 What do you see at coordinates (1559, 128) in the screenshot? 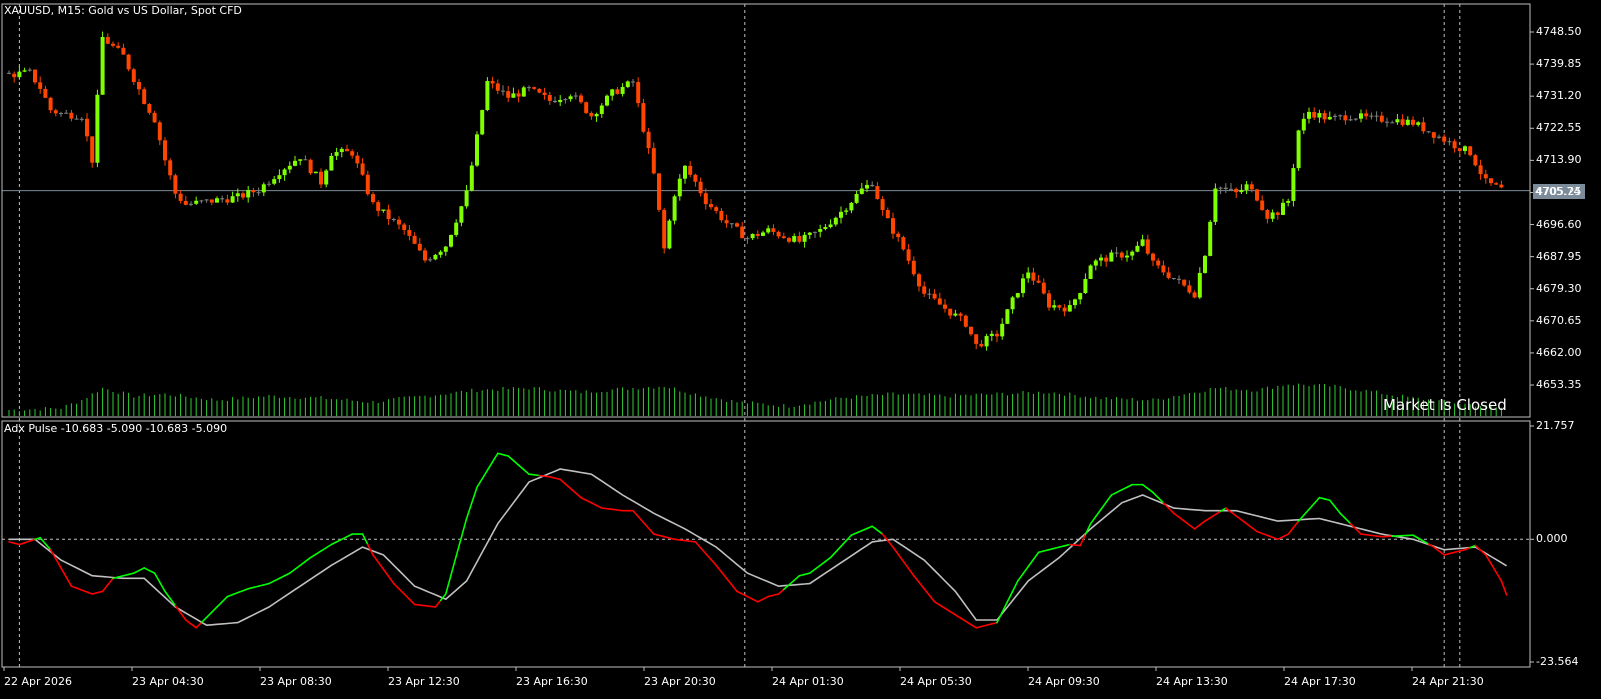
I see `price-tick-label: 4722.55` at bounding box center [1559, 128].